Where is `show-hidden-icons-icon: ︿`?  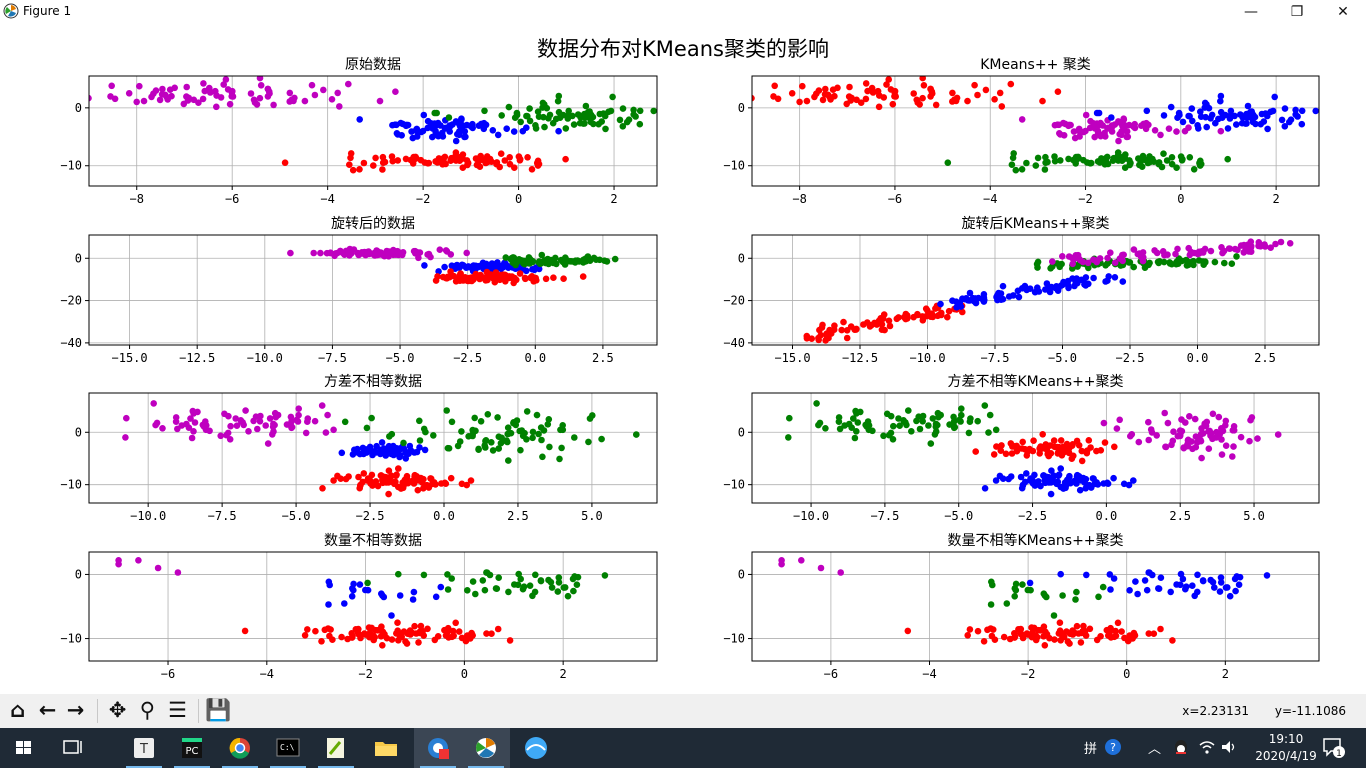 show-hidden-icons-icon: ︿ is located at coordinates (1155, 749).